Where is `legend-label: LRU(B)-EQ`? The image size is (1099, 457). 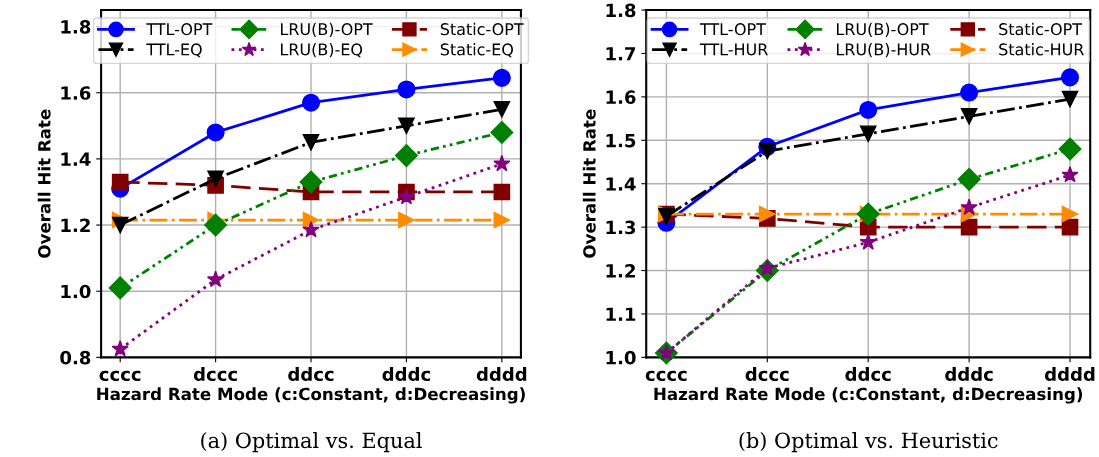
legend-label: LRU(B)-EQ is located at coordinates (322, 50).